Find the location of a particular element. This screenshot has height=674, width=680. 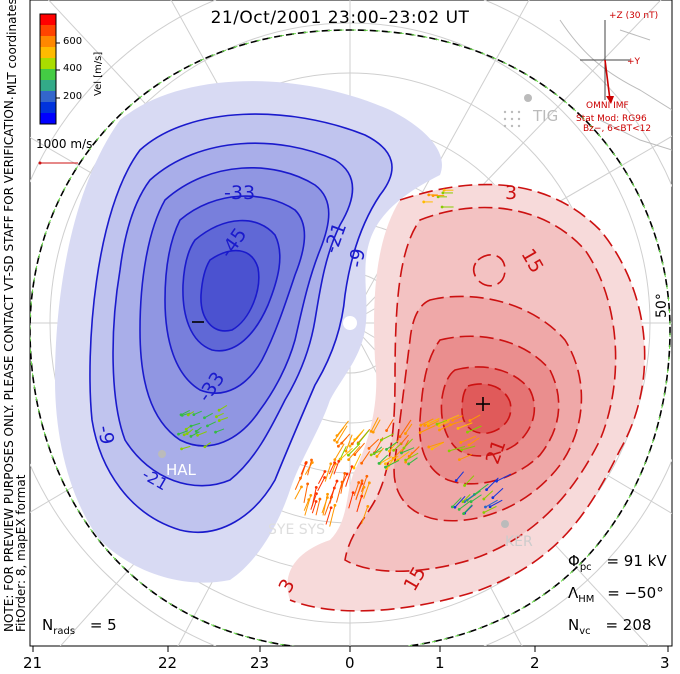

nvc-value: = 208 is located at coordinates (628, 625).